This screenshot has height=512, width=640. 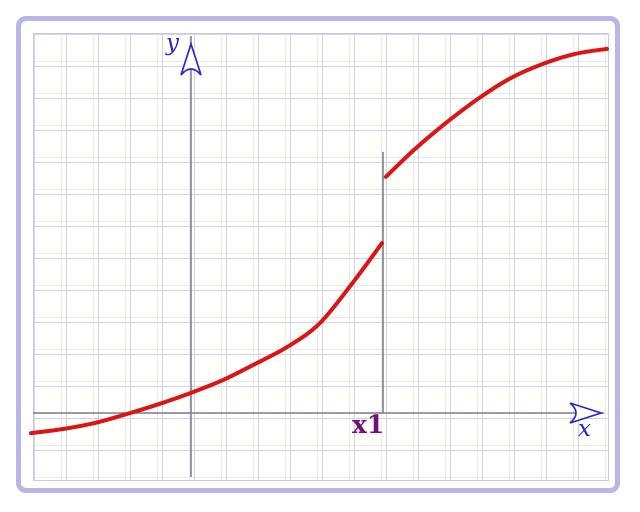 What do you see at coordinates (368, 424) in the screenshot?
I see `x1-label: x1` at bounding box center [368, 424].